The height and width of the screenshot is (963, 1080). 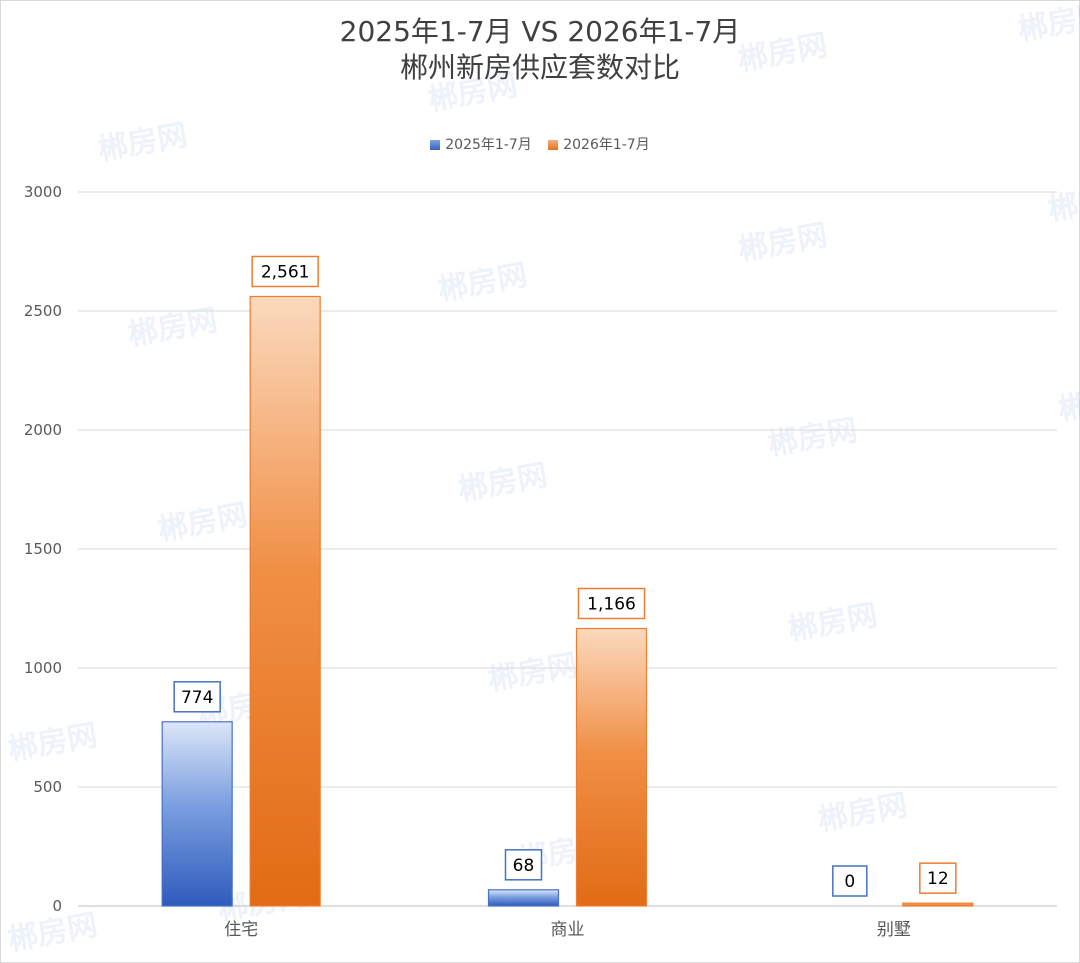 I want to click on data-label: 68, so click(x=524, y=866).